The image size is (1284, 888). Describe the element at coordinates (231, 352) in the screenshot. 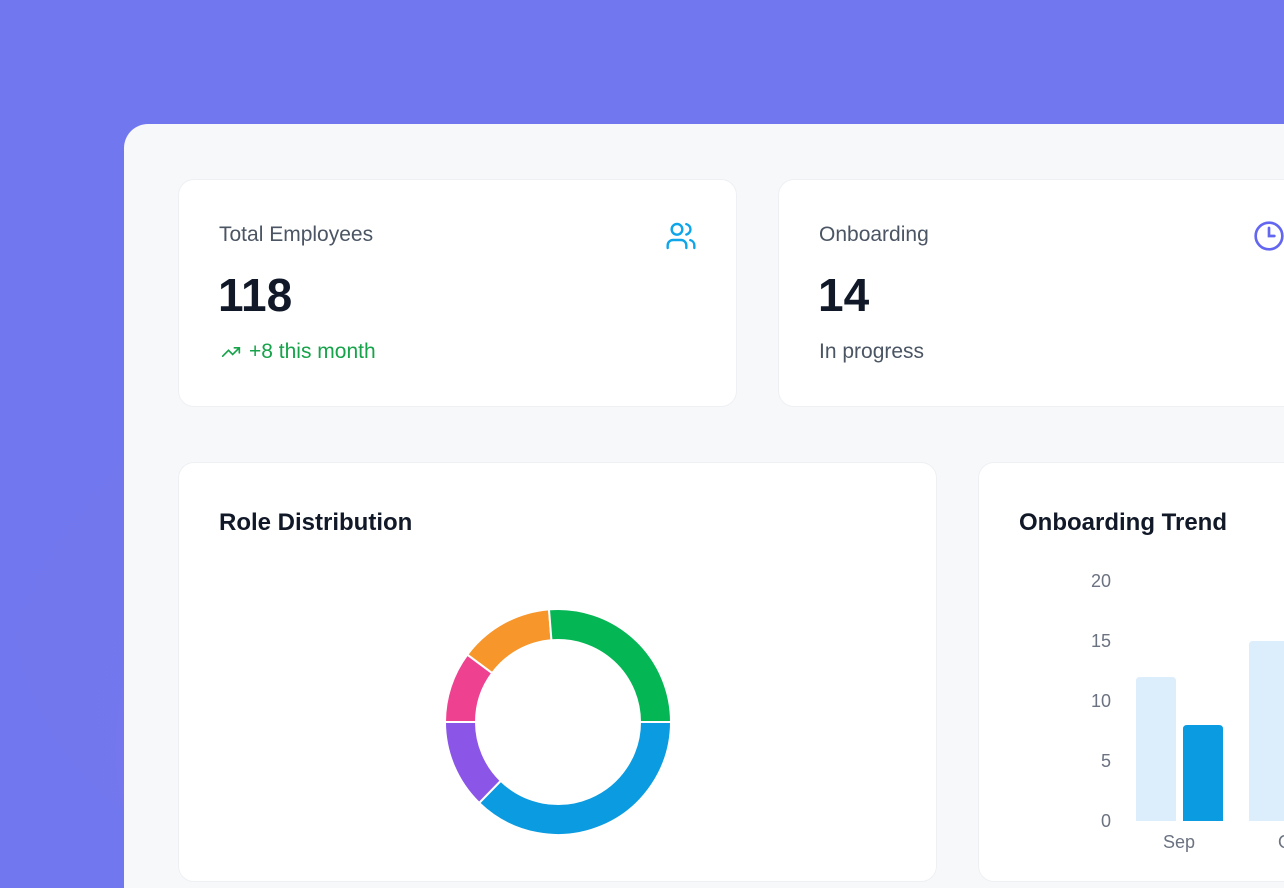

I see `trending-up-icon` at that location.